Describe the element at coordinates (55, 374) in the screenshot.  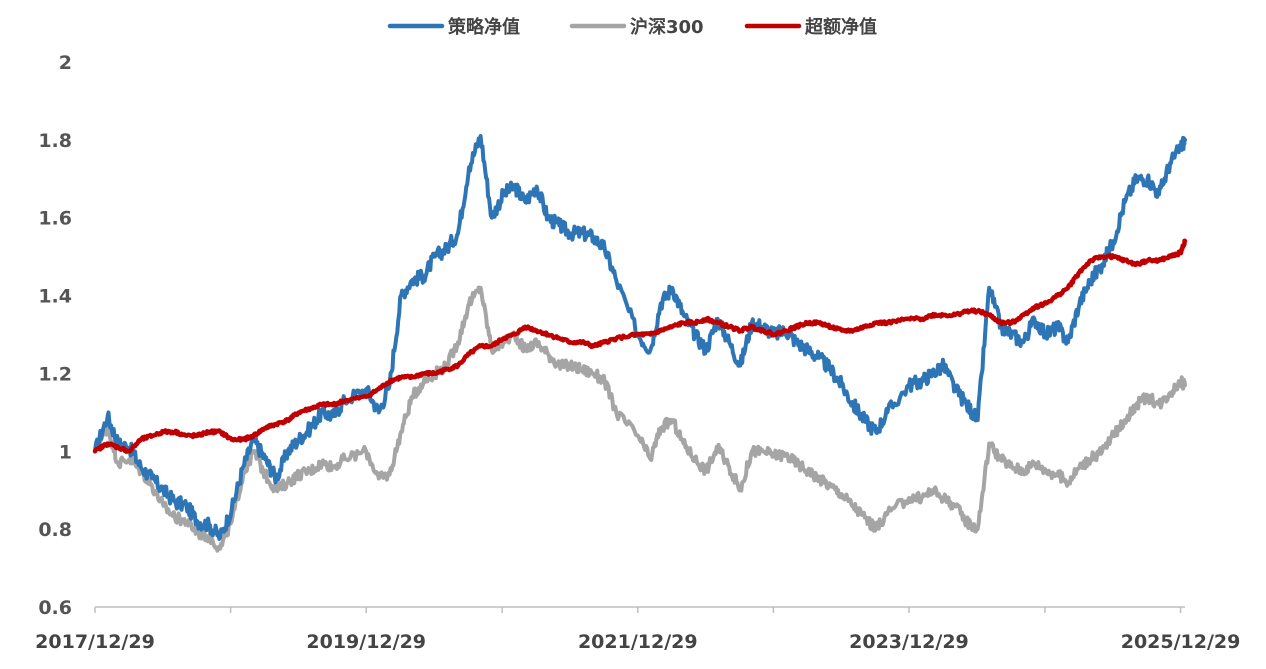
I see `y-tick-label: 1.2` at that location.